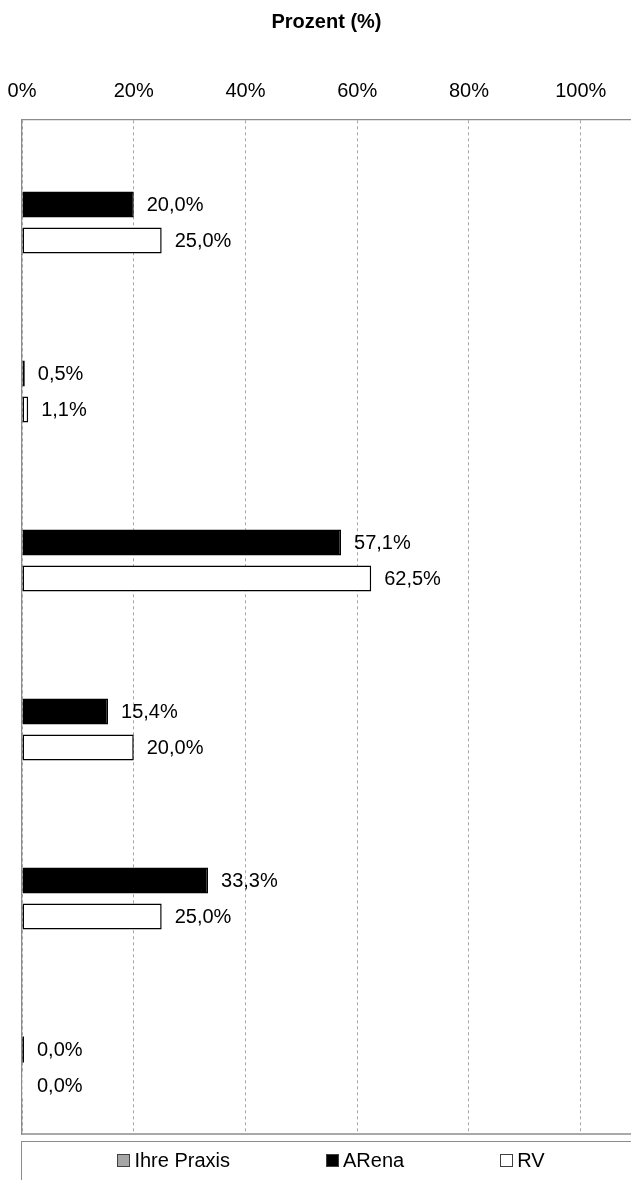  I want to click on x-tick-label: 80%, so click(469, 89).